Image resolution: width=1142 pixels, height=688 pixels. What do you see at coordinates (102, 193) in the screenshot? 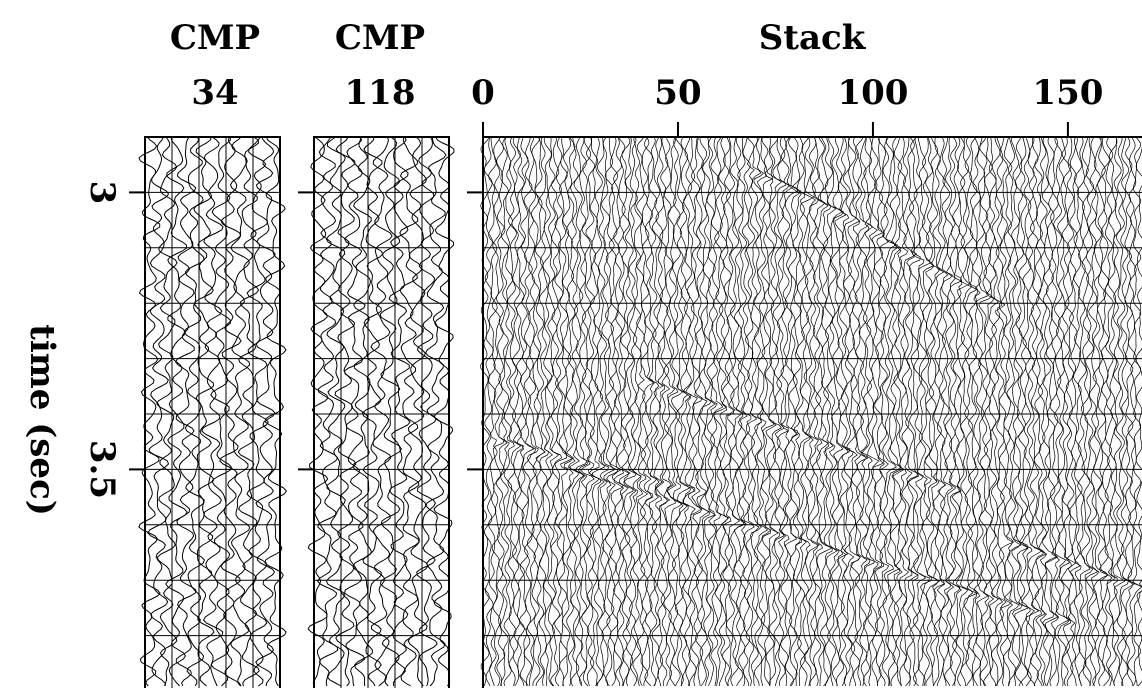
I see `y-tick-label: 3` at bounding box center [102, 193].